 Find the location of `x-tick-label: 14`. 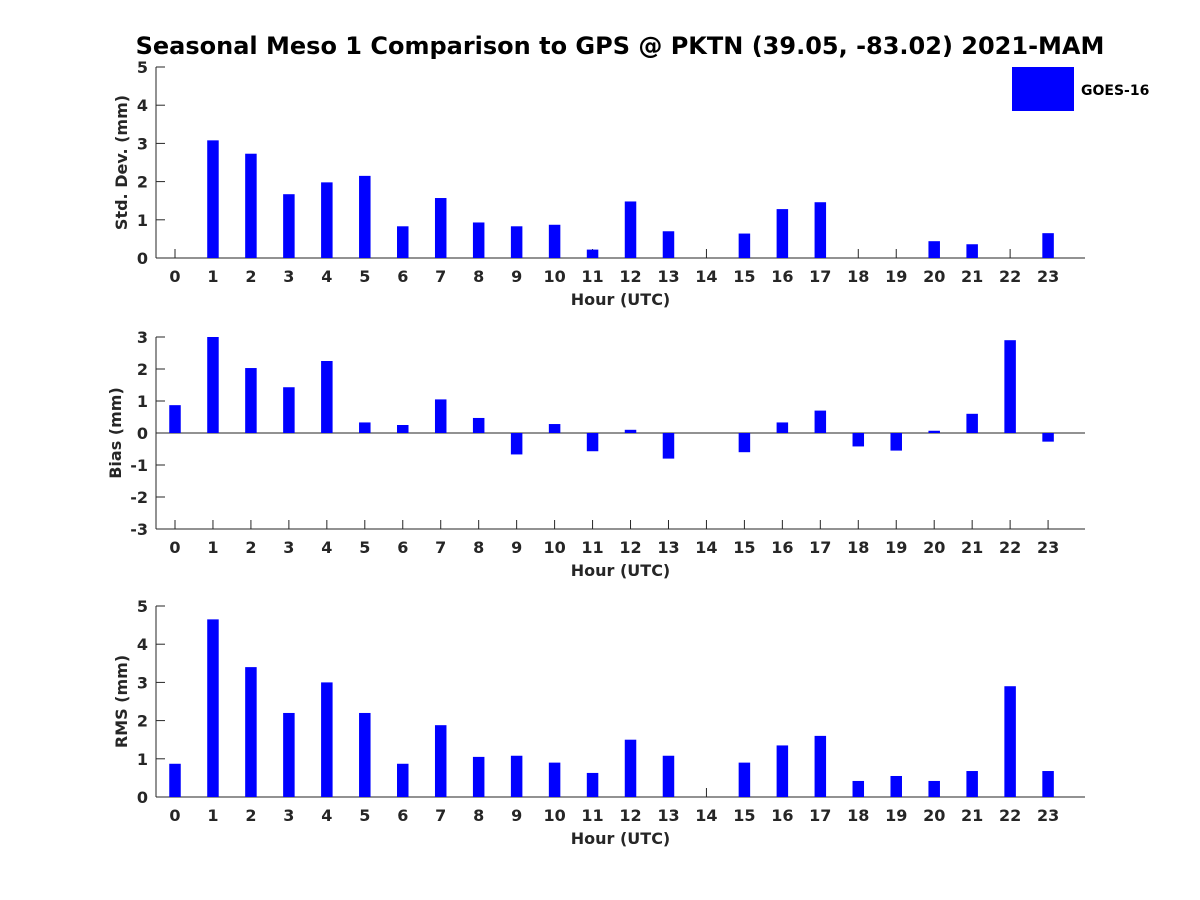

x-tick-label: 14 is located at coordinates (706, 815).